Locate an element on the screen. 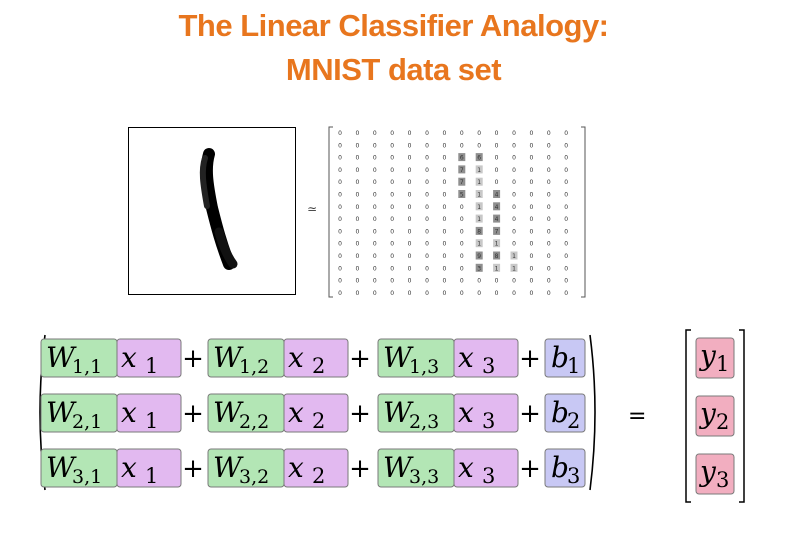 This screenshot has height=538, width=787. input-subscript: 1 is located at coordinates (151, 421).